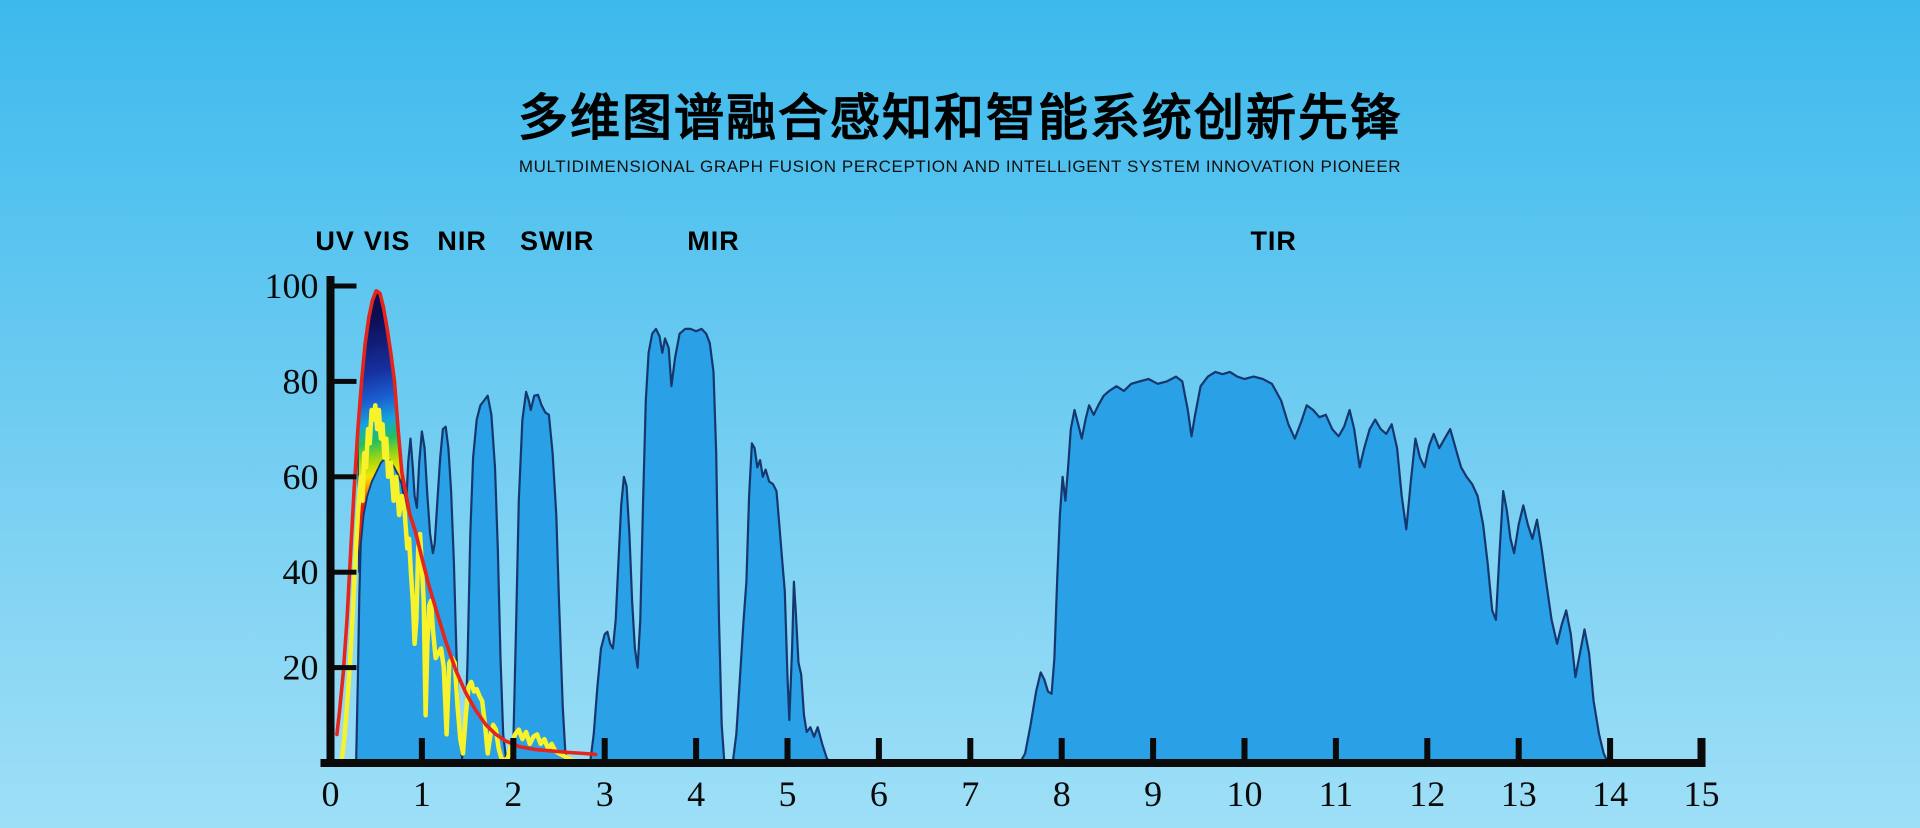  What do you see at coordinates (1702, 794) in the screenshot?
I see `x-axis-tick-label: 15` at bounding box center [1702, 794].